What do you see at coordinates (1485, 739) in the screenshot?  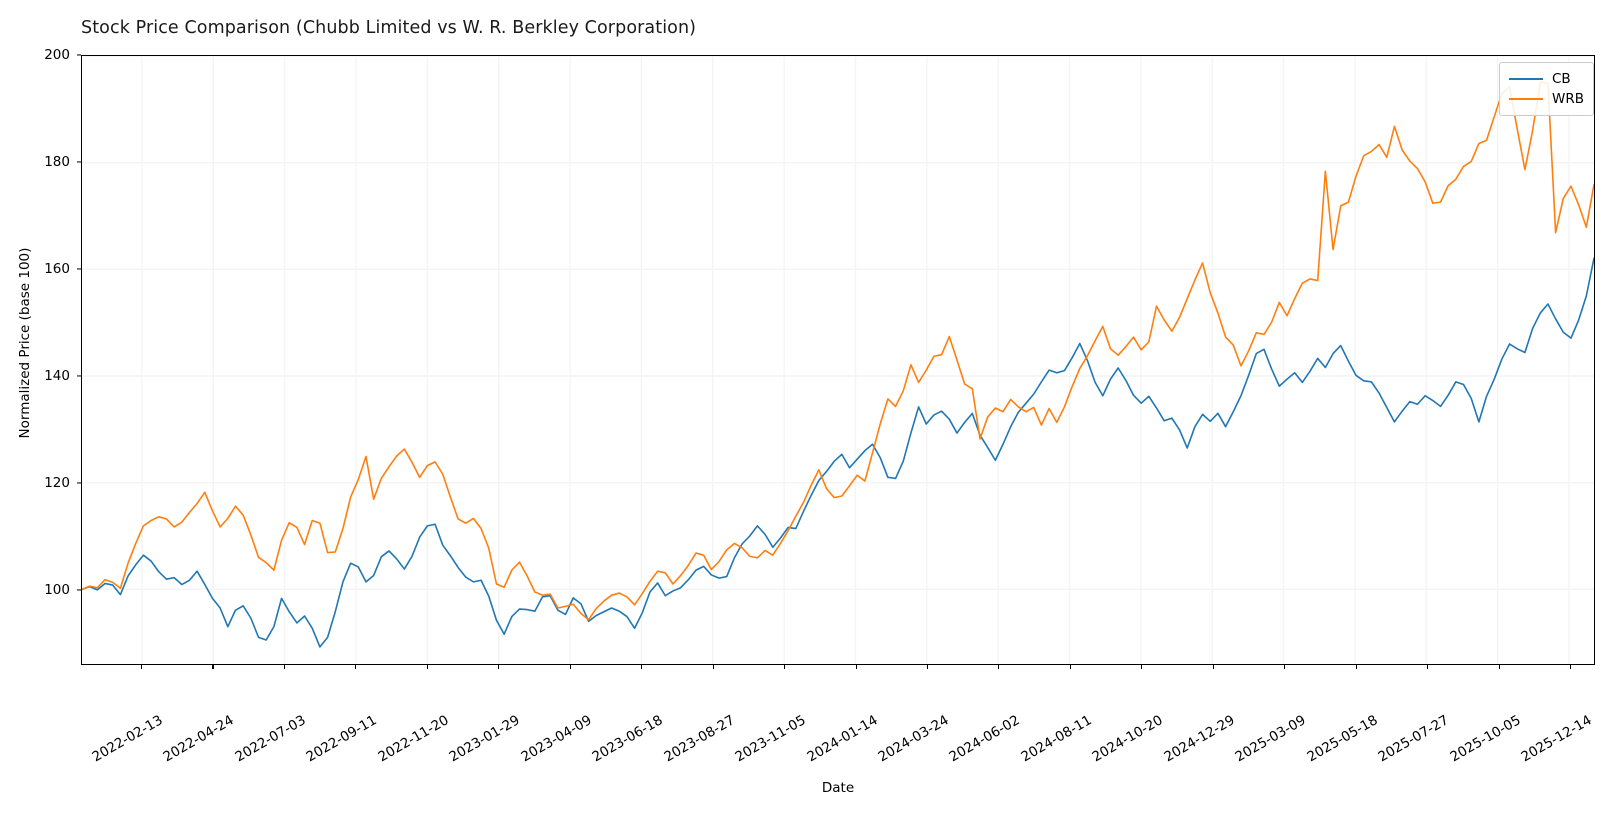 I see `x-tick-label: 2025-10-05` at bounding box center [1485, 739].